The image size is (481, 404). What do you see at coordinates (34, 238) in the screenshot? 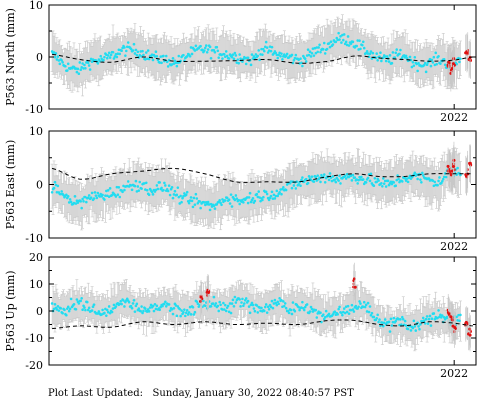
I see `y-tick-label: -10` at bounding box center [34, 238].